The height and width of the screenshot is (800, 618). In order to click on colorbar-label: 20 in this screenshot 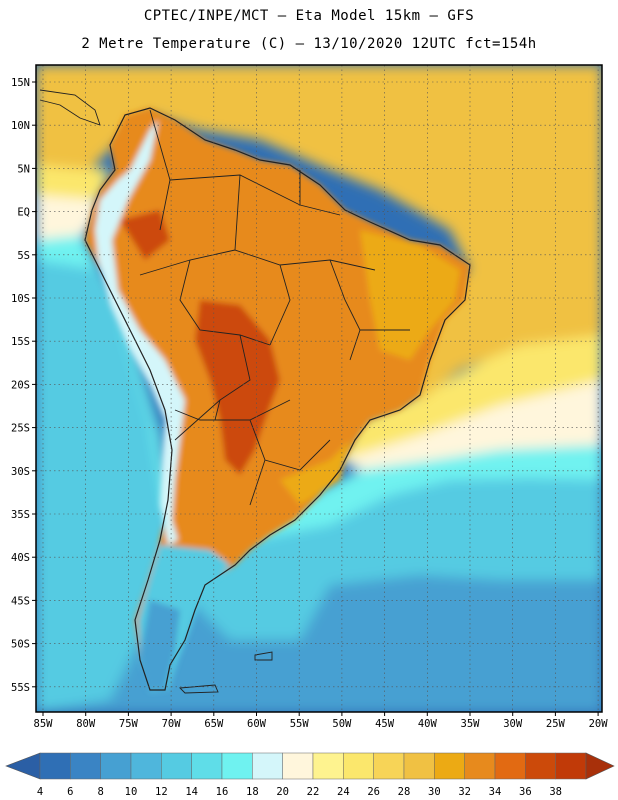, I will do `click(282, 792)`.